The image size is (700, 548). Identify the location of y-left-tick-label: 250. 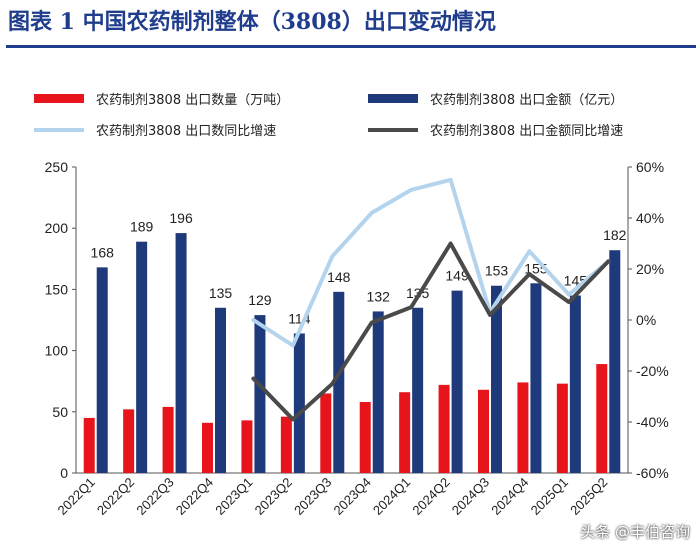
(57, 167).